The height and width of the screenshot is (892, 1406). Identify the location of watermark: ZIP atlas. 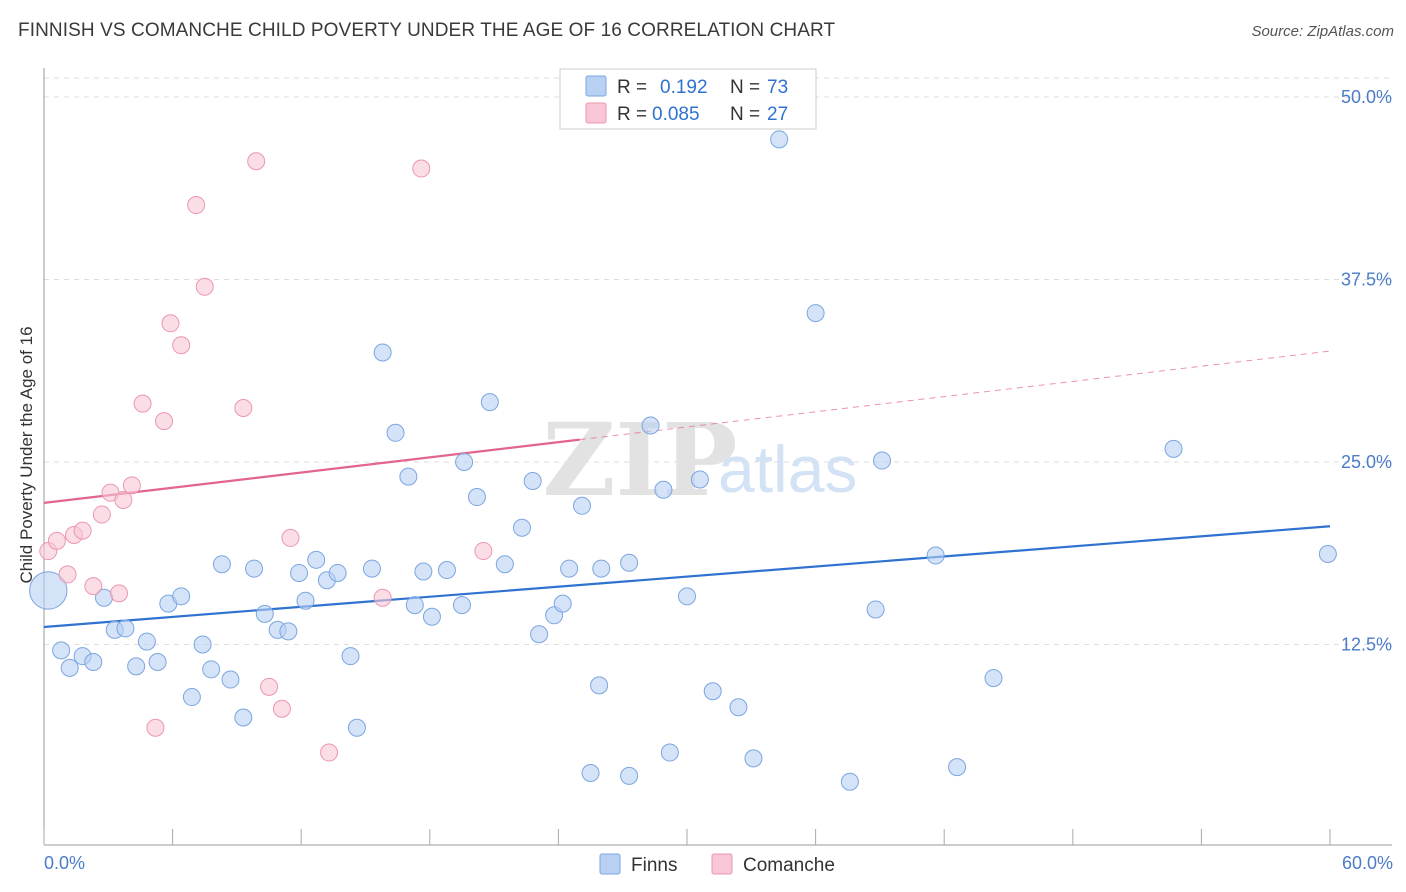
(700, 460).